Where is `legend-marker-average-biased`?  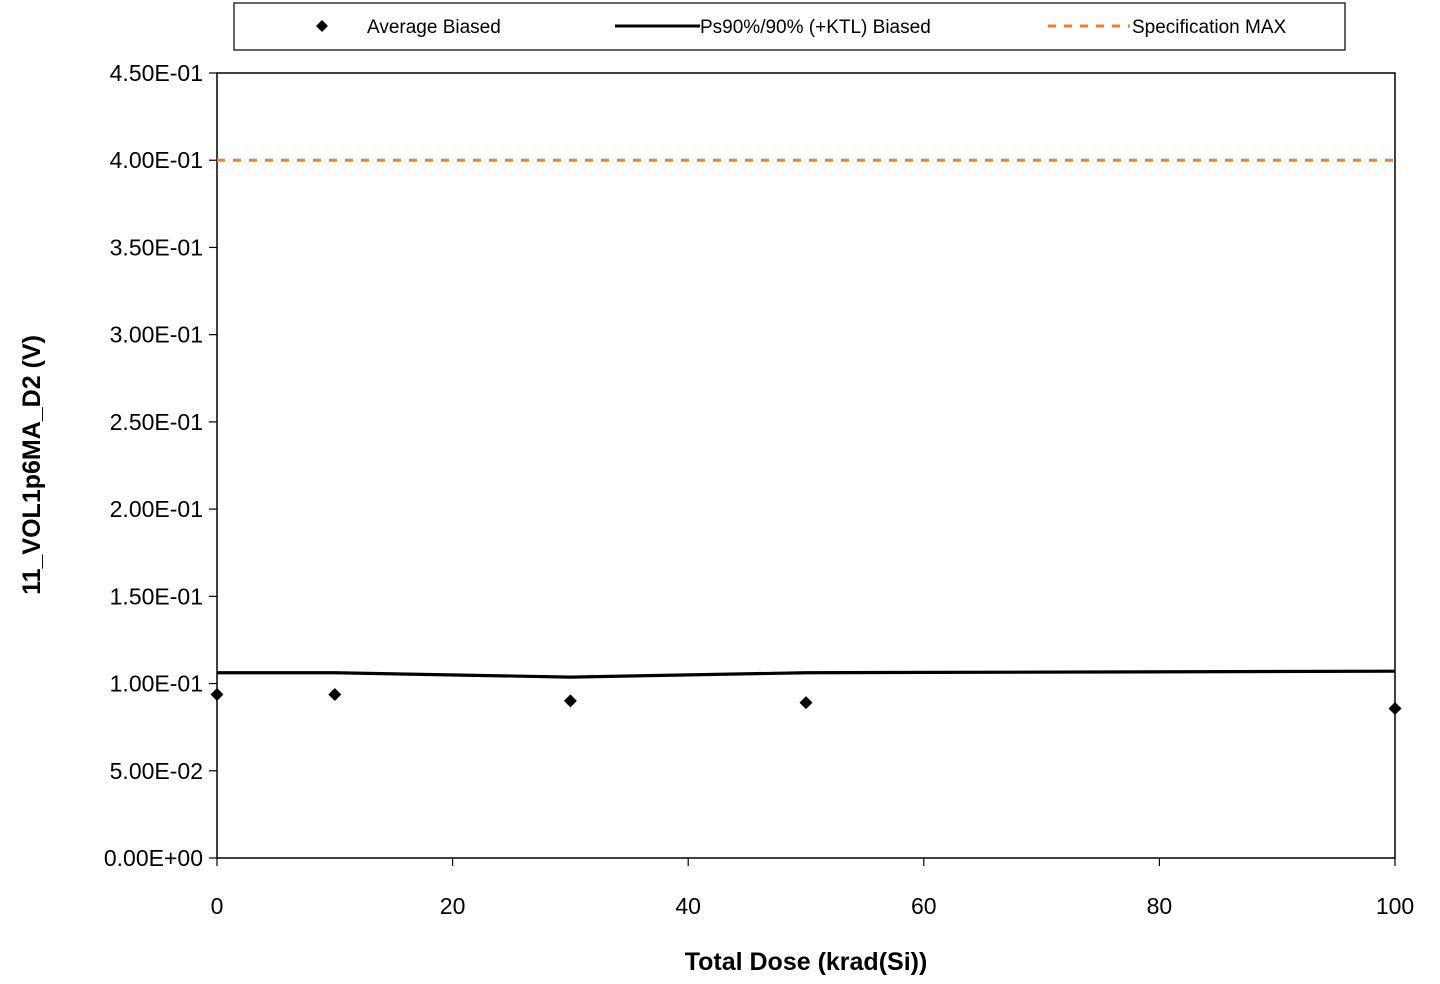 legend-marker-average-biased is located at coordinates (322, 26).